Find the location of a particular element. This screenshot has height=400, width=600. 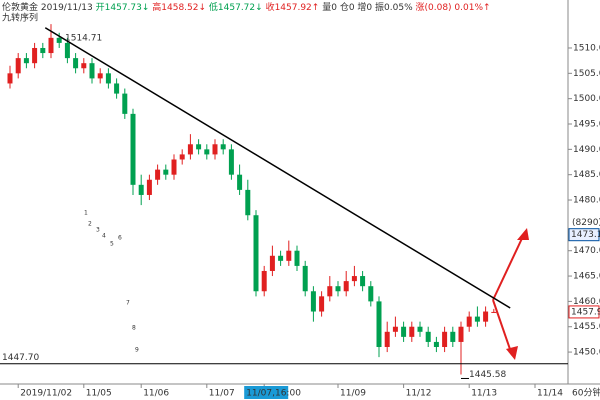

y-tick-label: 1455.00 is located at coordinates (586, 327).